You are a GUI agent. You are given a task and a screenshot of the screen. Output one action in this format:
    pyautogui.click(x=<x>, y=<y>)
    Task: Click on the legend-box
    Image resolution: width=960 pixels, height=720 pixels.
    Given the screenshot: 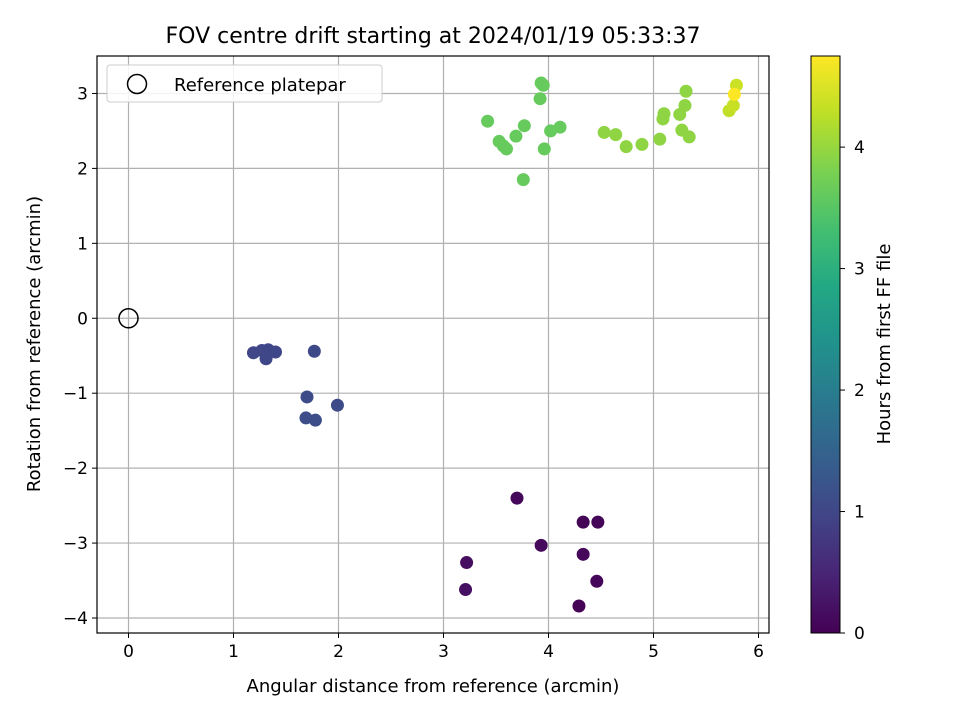 What is the action you would take?
    pyautogui.click(x=244, y=83)
    